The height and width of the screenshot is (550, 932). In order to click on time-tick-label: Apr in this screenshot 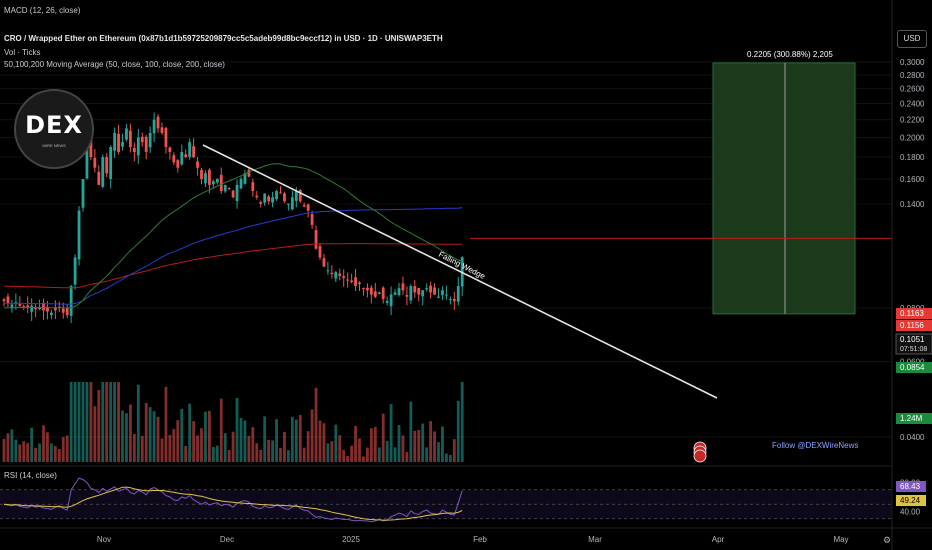, I will do `click(718, 539)`.